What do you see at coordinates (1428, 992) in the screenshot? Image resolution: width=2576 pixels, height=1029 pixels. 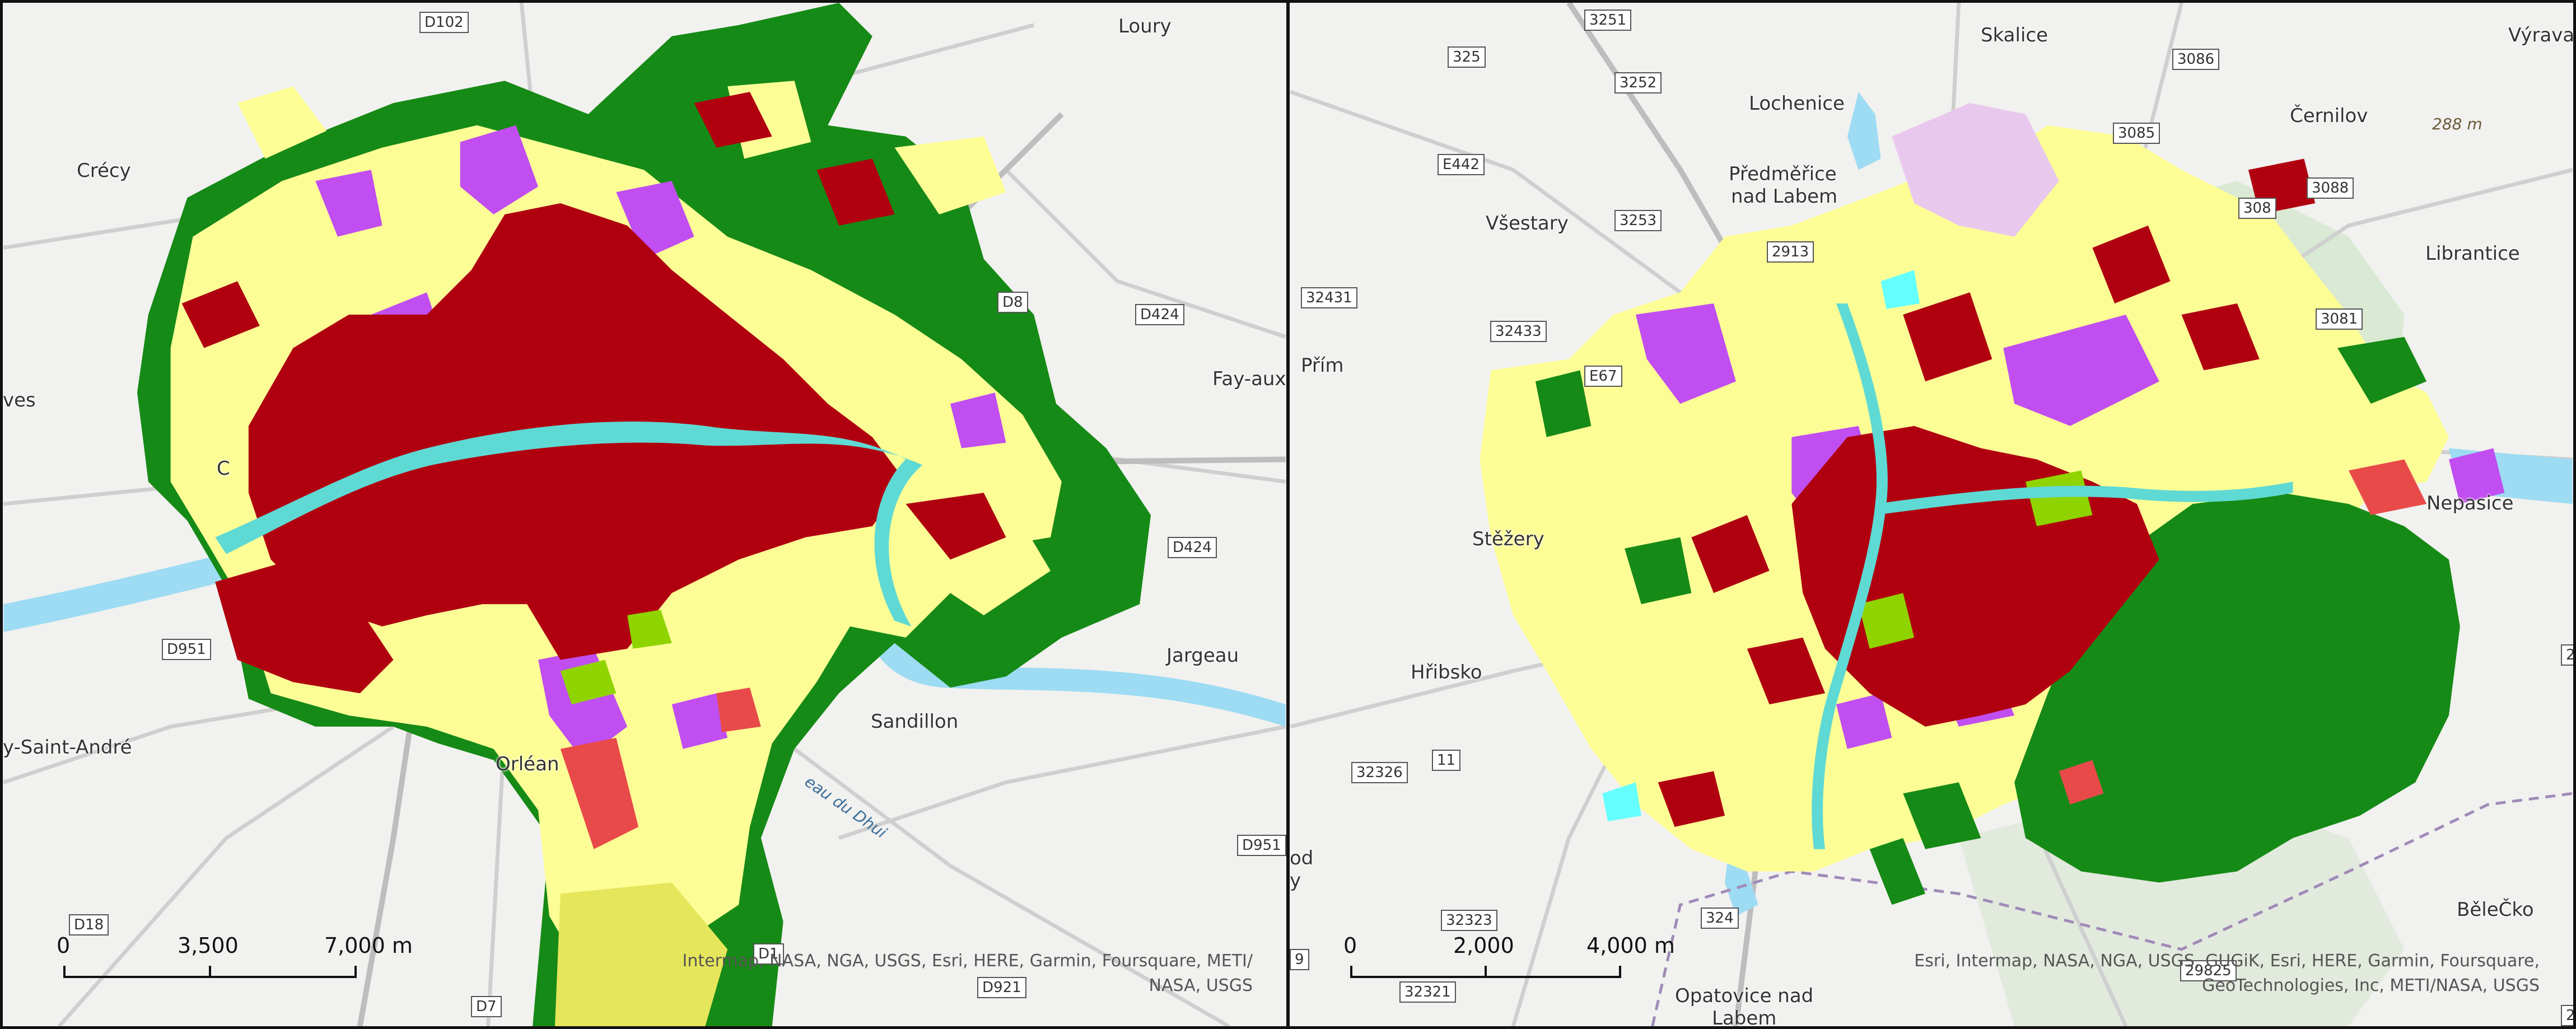 I see `road-shield: 32321` at bounding box center [1428, 992].